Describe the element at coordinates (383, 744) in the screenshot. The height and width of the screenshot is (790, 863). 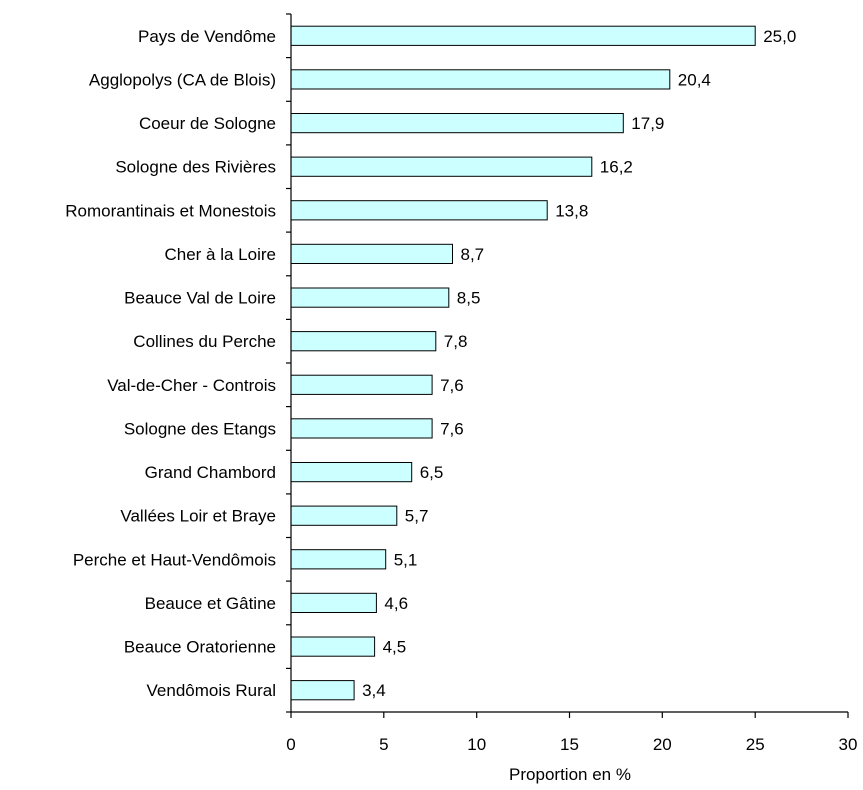
I see `x-tick-label: 5` at that location.